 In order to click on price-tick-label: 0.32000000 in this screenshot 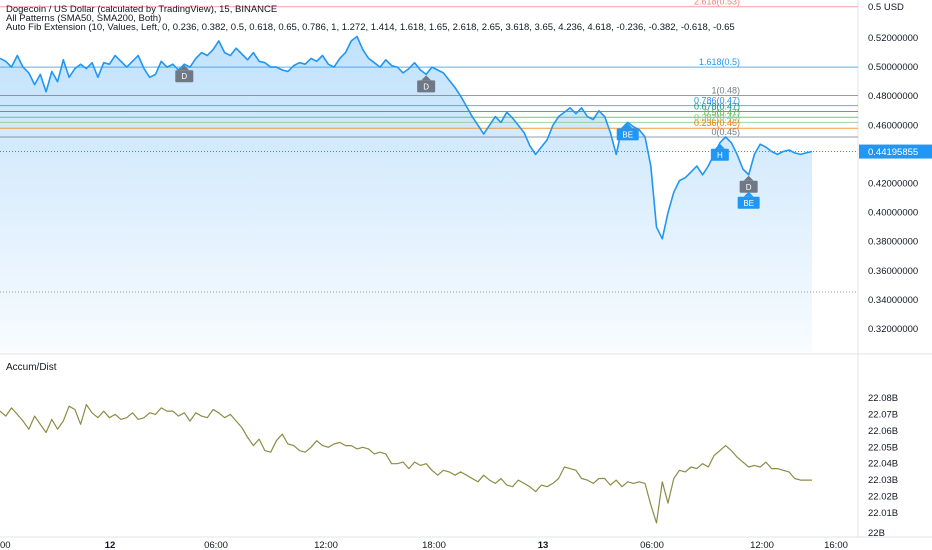, I will do `click(893, 329)`.